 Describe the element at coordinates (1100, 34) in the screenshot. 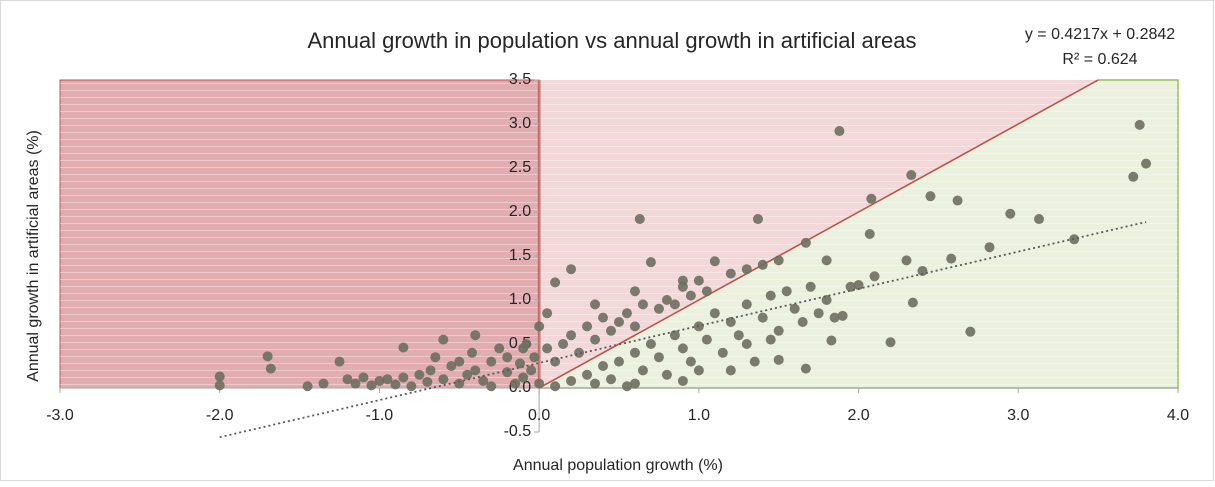

I see `trend-equation: y = 0.4217x + 0.2842` at that location.